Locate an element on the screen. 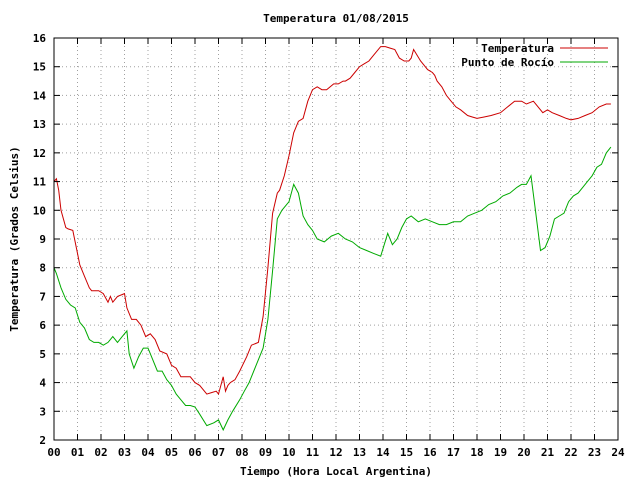 The height and width of the screenshot is (480, 640). x-tick-label: 21 is located at coordinates (548, 452).